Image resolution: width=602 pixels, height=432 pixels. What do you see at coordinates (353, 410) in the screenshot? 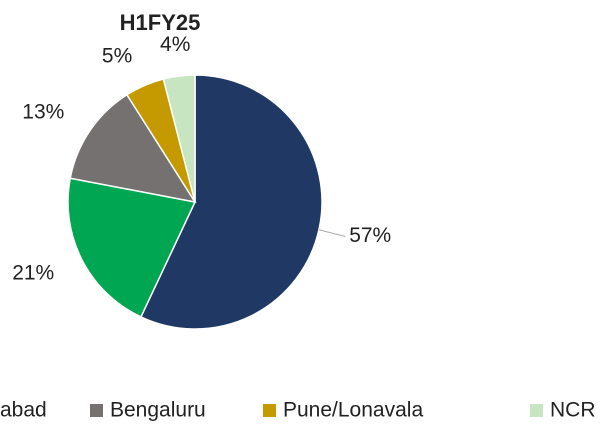
I see `legend-label: Pune/Lonavala` at bounding box center [353, 410].